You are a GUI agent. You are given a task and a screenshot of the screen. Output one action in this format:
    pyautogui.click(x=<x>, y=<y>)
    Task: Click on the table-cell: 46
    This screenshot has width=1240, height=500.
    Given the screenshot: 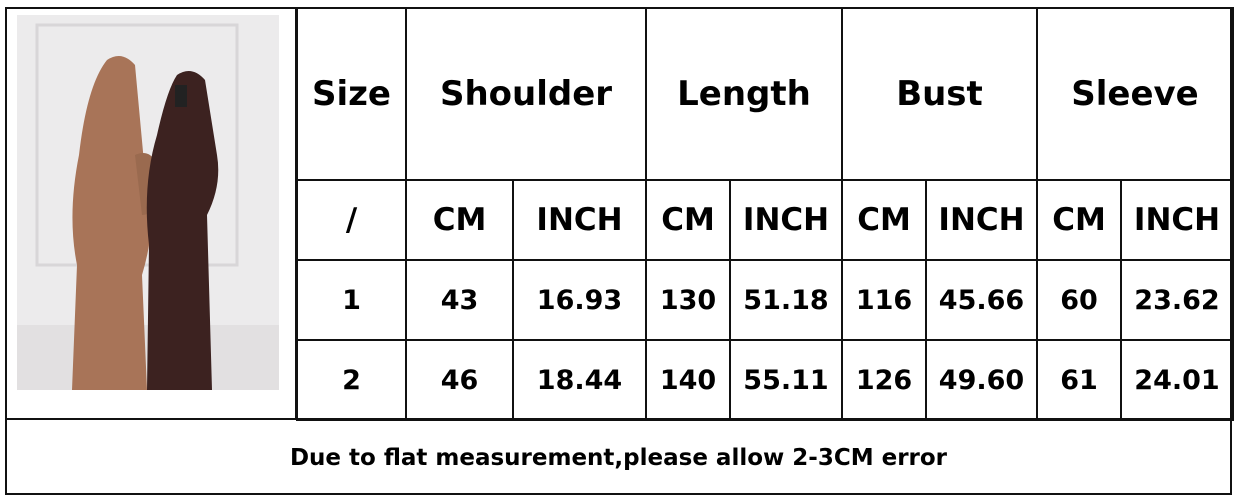 What is the action you would take?
    pyautogui.click(x=459, y=380)
    